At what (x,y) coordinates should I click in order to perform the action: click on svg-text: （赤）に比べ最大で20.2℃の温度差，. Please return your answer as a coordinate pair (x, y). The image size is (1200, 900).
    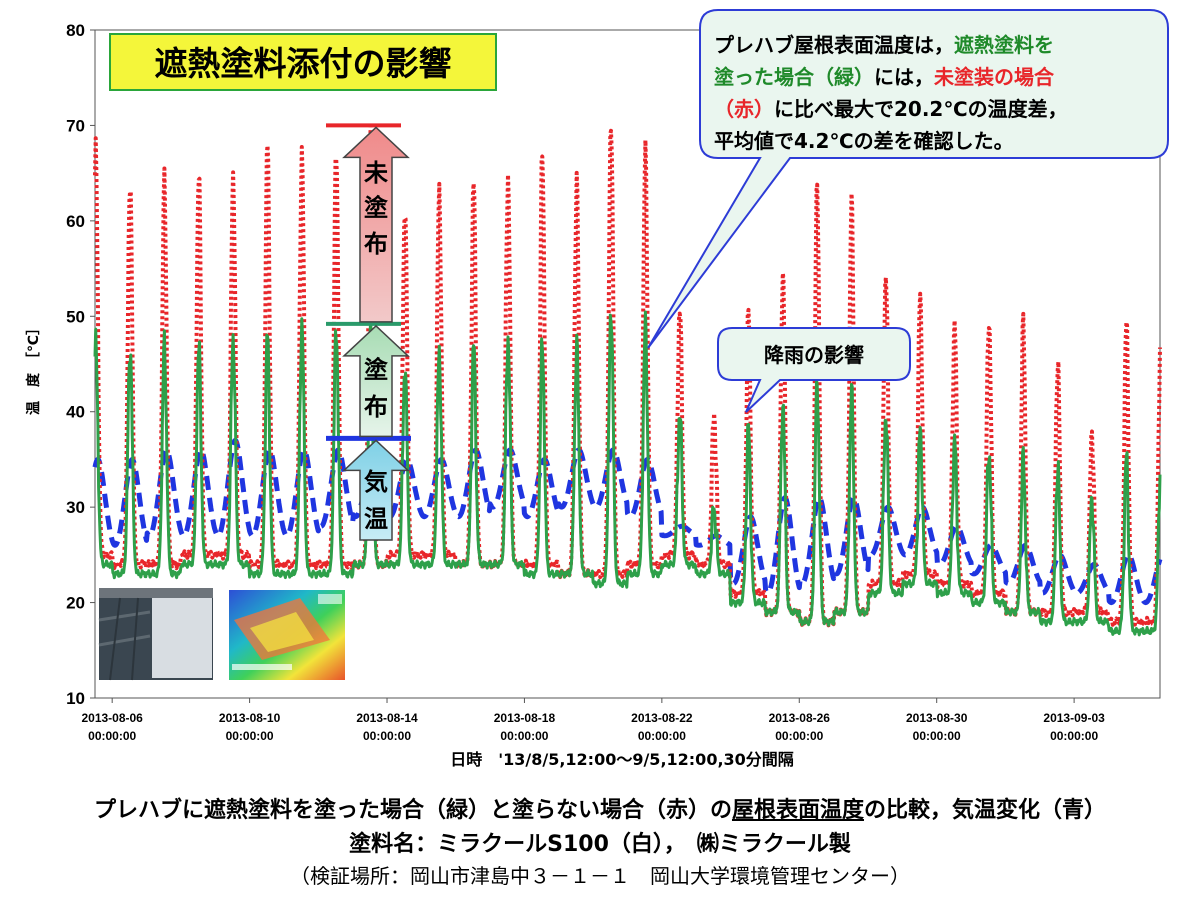
    Looking at the image, I should click on (891, 109).